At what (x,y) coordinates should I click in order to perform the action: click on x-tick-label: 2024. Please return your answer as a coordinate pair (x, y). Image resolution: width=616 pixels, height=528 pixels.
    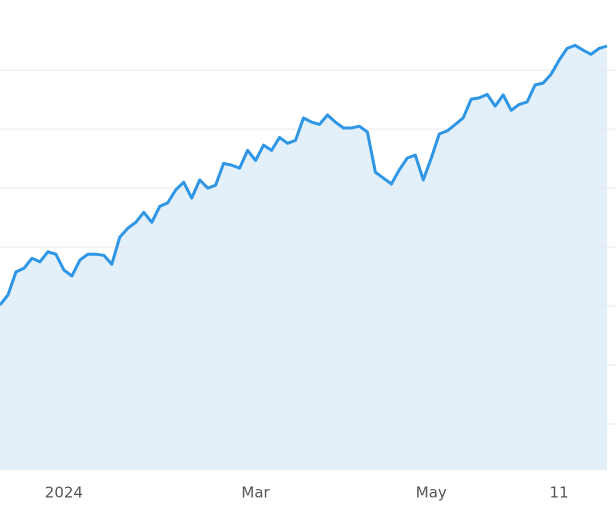
    Looking at the image, I should click on (64, 493).